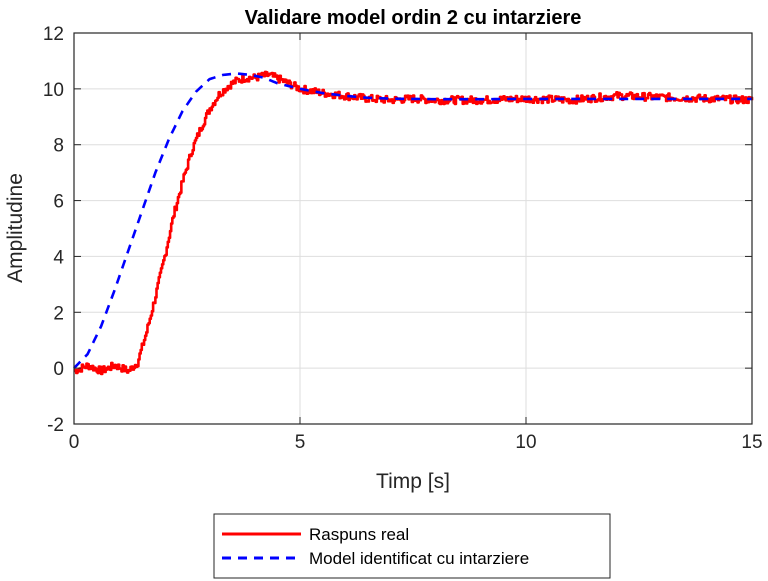 The image size is (768, 581). I want to click on legend-label-raspuns-real: Raspuns real, so click(359, 534).